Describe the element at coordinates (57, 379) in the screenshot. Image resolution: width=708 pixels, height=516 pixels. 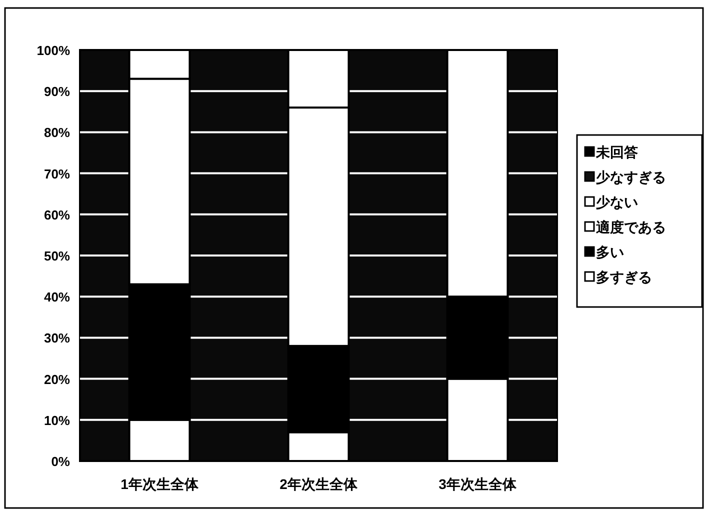
I see `y-tick-label: 20%` at that location.